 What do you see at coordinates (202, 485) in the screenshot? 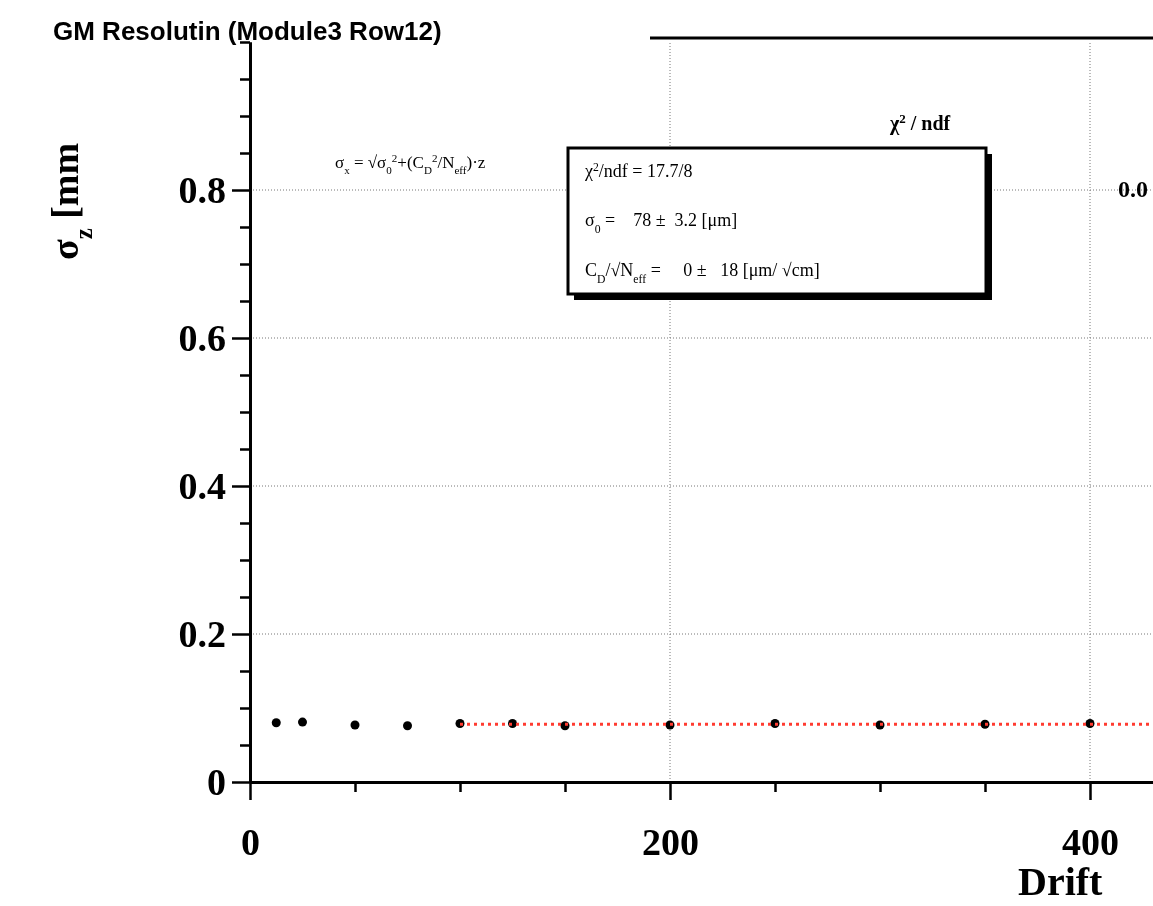
I see `y-tick-label: 0.4` at bounding box center [202, 485].